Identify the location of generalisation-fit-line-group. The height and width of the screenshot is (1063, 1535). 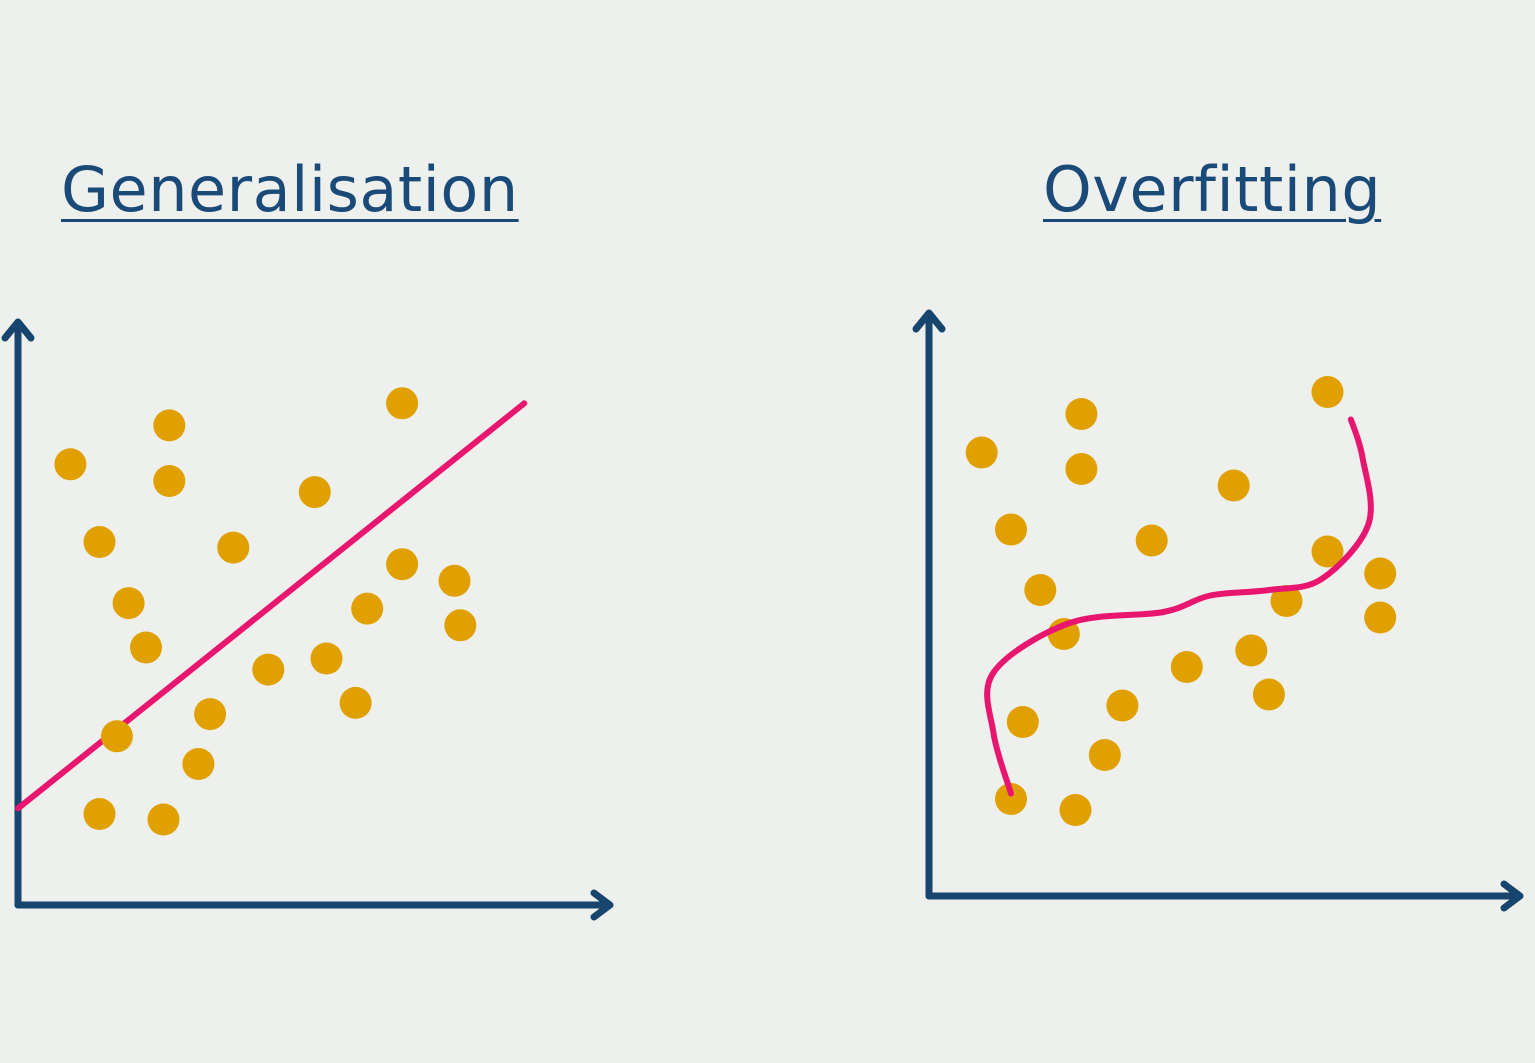
(271, 606).